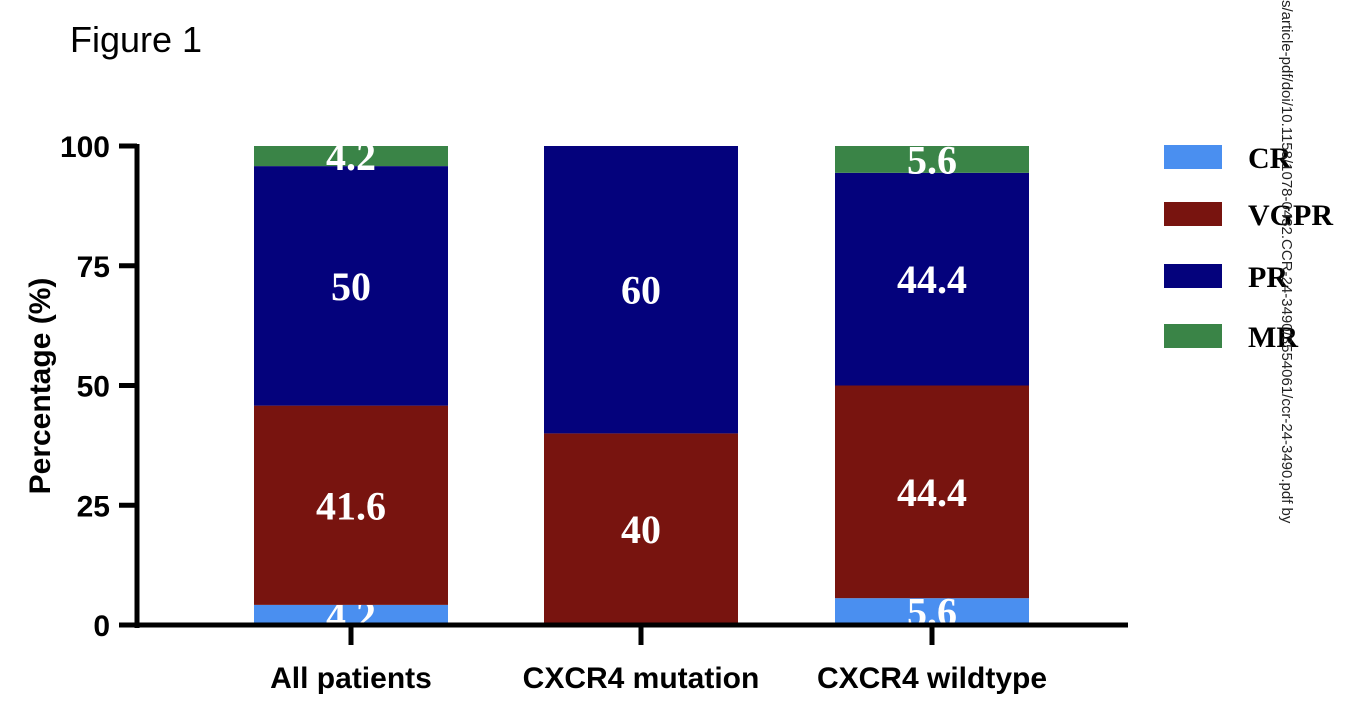 This screenshot has height=704, width=1350. I want to click on legend-label-mr: MR, so click(1273, 337).